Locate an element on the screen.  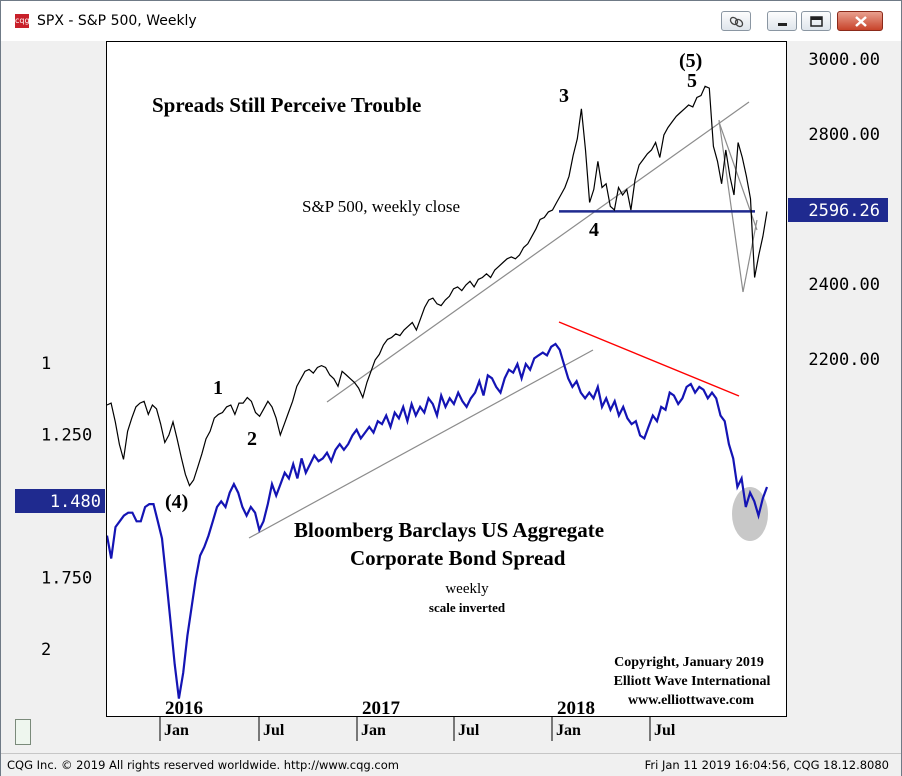
chart-corner-box is located at coordinates (23, 732).